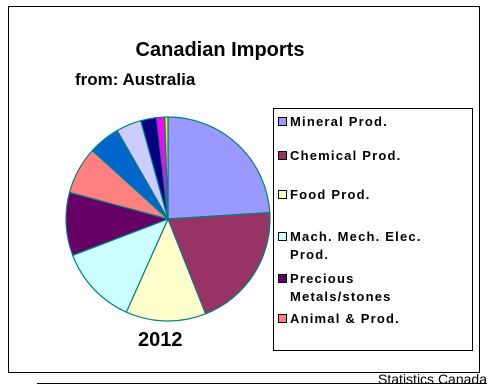 Image resolution: width=489 pixels, height=389 pixels. What do you see at coordinates (135, 79) in the screenshot?
I see `chart-subtitle: from: Australia` at bounding box center [135, 79].